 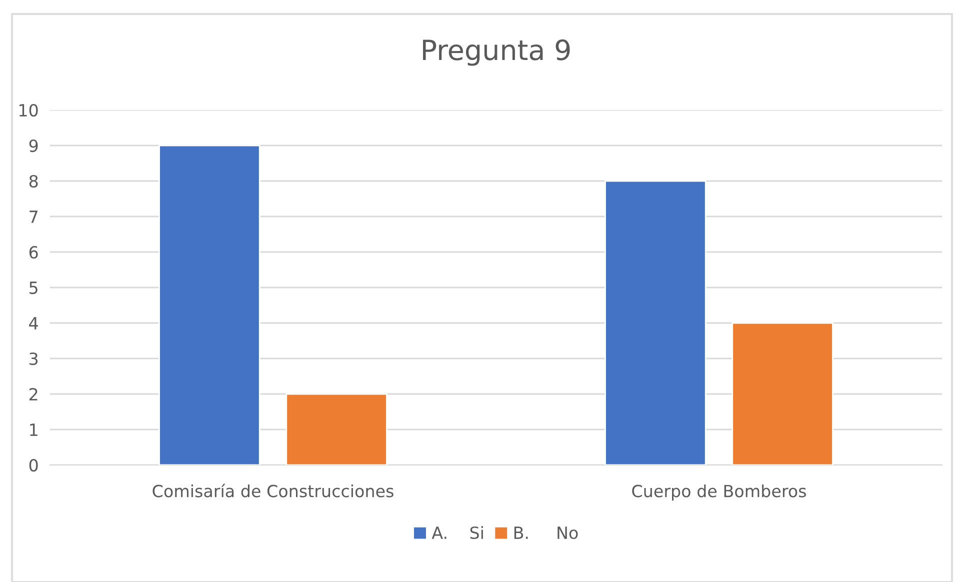 What do you see at coordinates (496, 52) in the screenshot?
I see `chart-title: Pregunta 9` at bounding box center [496, 52].